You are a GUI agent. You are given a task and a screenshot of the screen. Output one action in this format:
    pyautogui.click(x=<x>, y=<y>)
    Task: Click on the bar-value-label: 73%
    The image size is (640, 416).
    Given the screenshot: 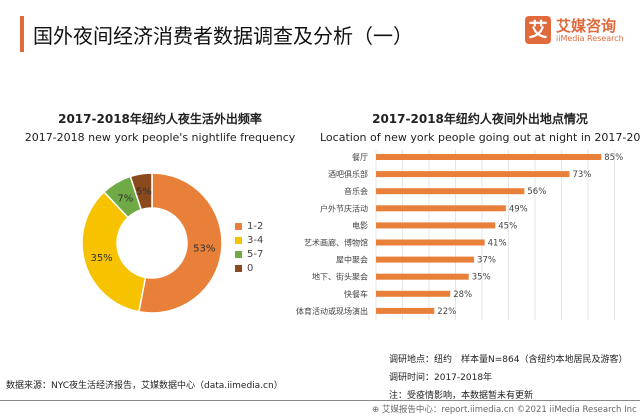 What is the action you would take?
    pyautogui.click(x=581, y=175)
    